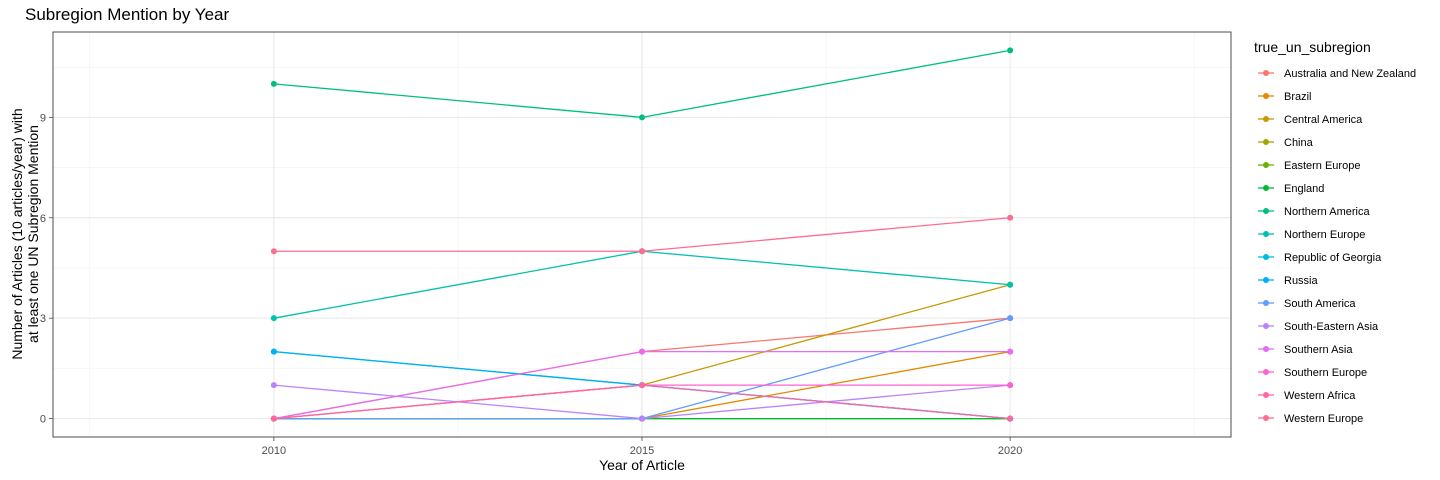 Image resolution: width=1440 pixels, height=480 pixels. Describe the element at coordinates (43, 118) in the screenshot. I see `y-tick-label: 9` at that location.